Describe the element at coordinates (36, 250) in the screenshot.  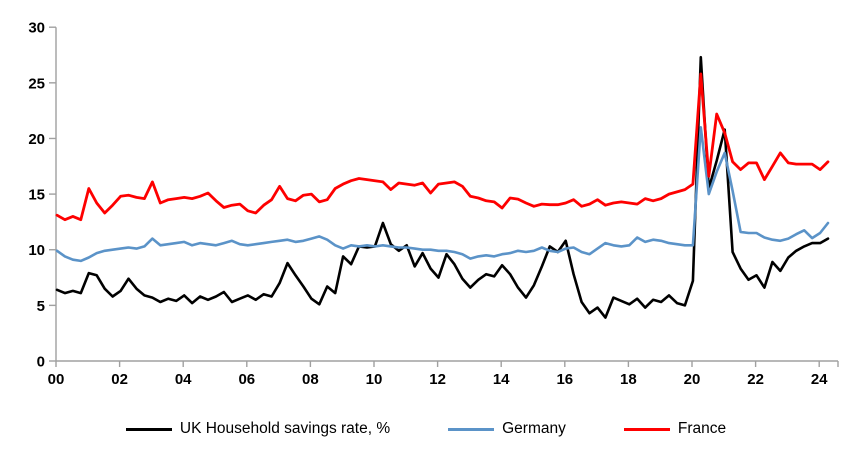
I see `y-axis-tick-label: 10` at that location.